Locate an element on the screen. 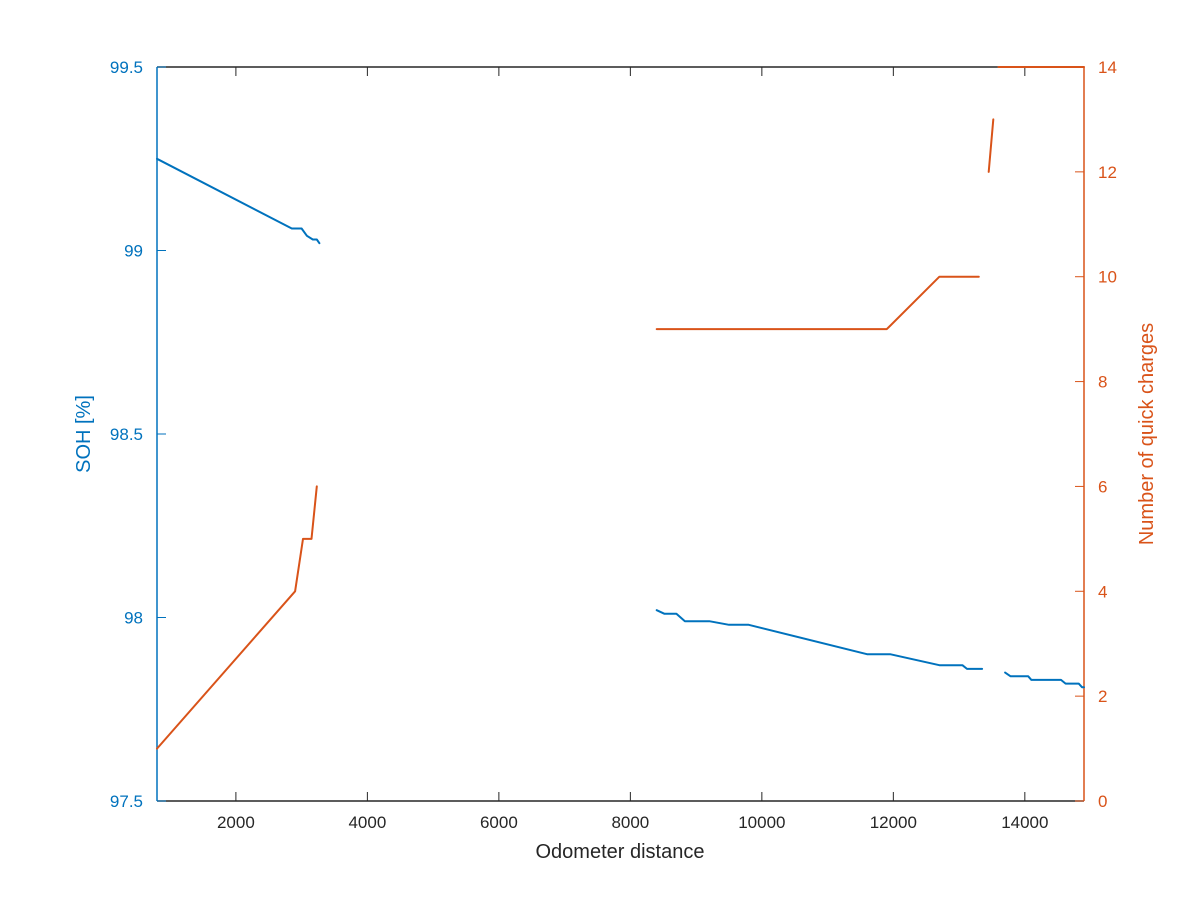 Image resolution: width=1200 pixels, height=900 pixels. left-y-tick-label: 98 is located at coordinates (133, 618).